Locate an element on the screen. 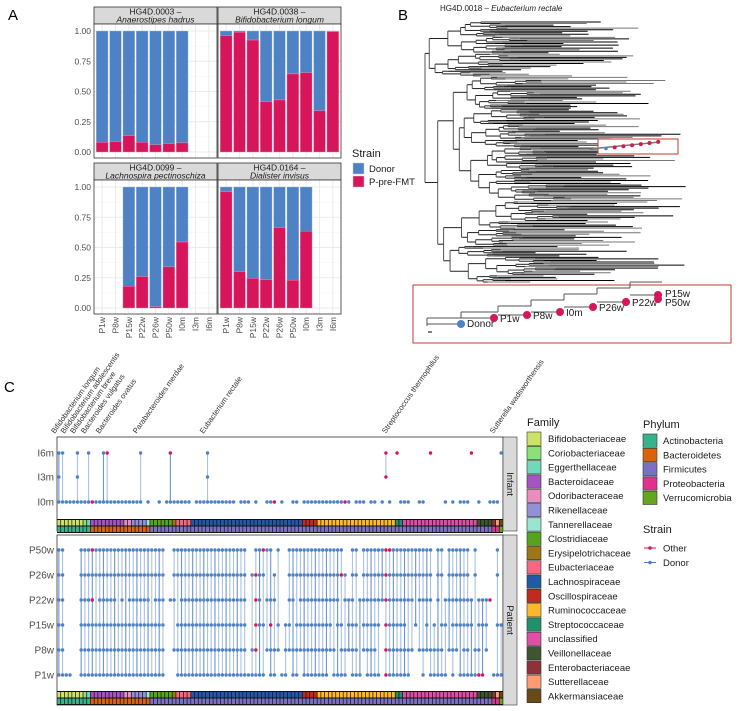 This screenshot has width=740, height=711. x-tick-label: P1w is located at coordinates (226, 324).